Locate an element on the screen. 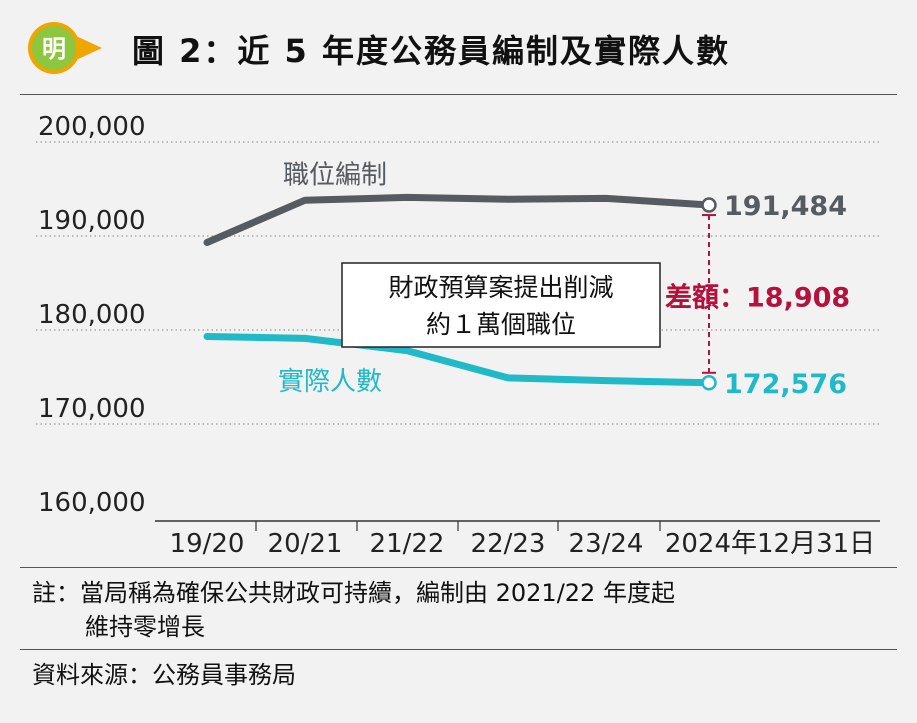 The height and width of the screenshot is (723, 917). y-tick-label: 180,000 is located at coordinates (92, 315).